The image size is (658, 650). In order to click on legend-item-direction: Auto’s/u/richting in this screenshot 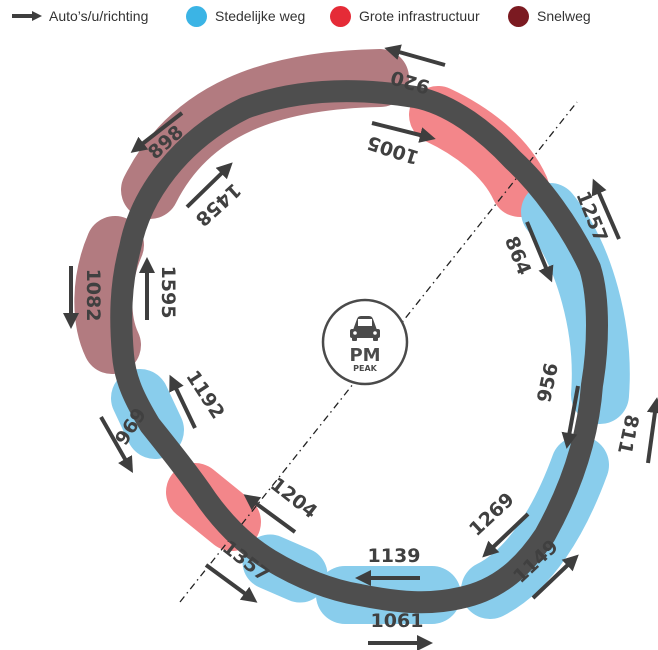, I will do `click(80, 16)`.